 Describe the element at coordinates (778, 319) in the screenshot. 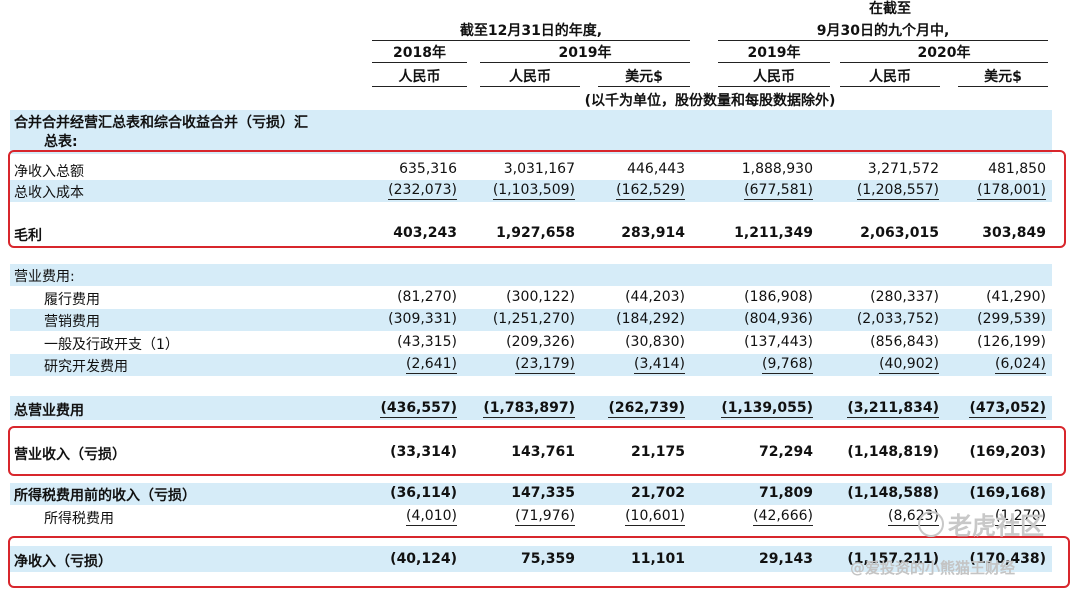

I see `cell-col-4: (804,936)` at that location.